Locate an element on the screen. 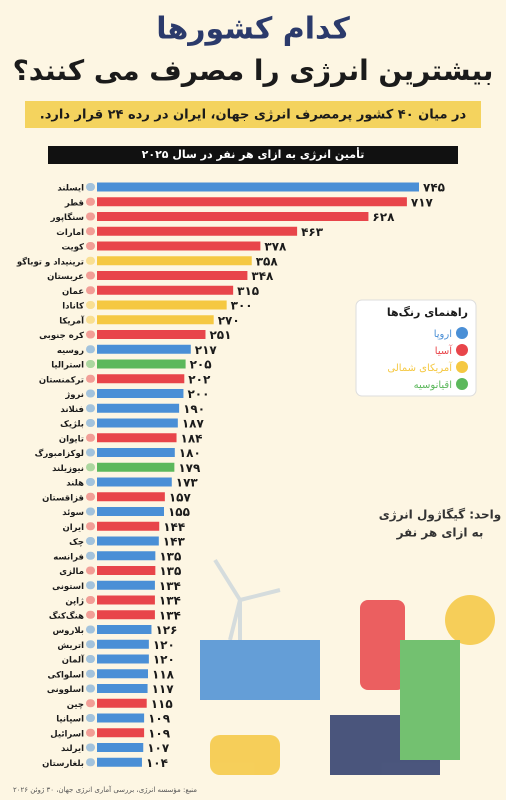 This screenshot has height=800, width=506. value-label: ۲۵۱ is located at coordinates (220, 335).